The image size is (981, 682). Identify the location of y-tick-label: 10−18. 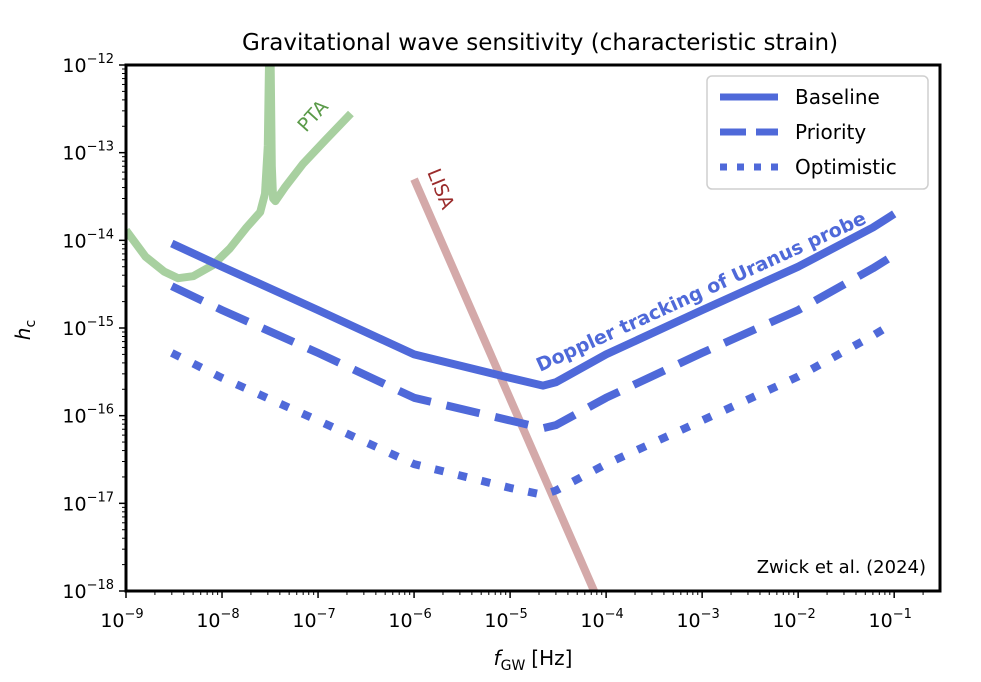
(88, 590).